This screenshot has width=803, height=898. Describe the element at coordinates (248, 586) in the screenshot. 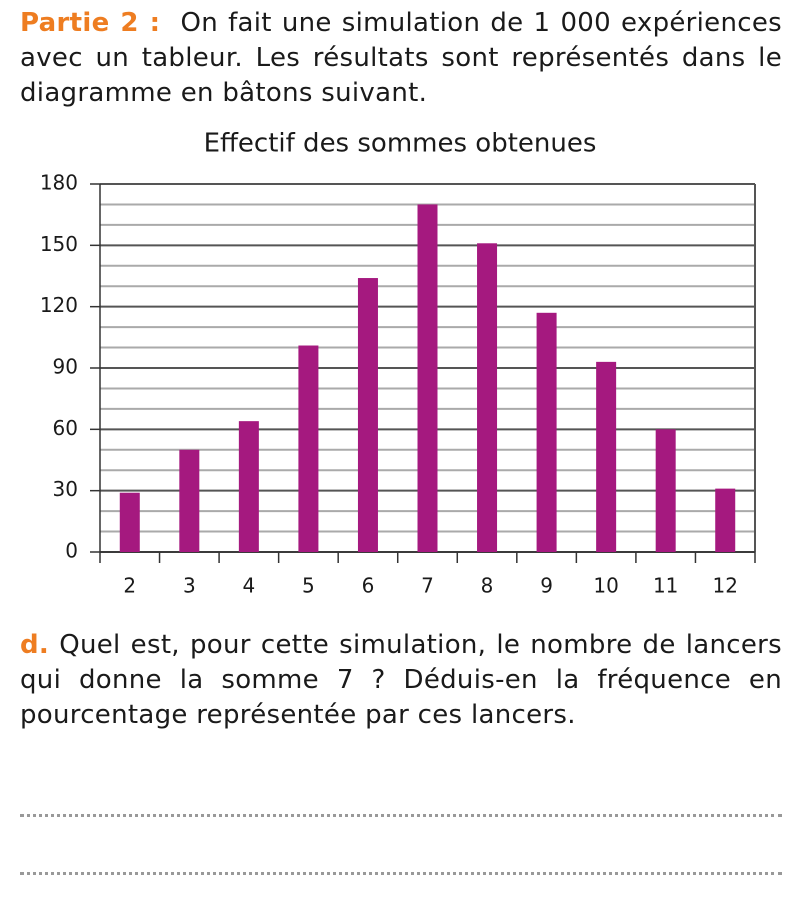

I see `x-tick-label: 4` at that location.